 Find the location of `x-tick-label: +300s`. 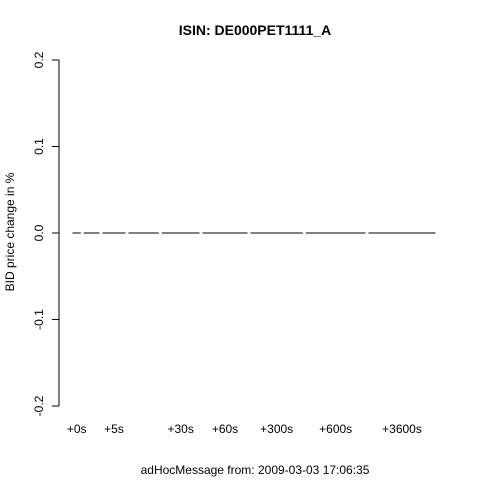

x-tick-label: +300s is located at coordinates (276, 429).